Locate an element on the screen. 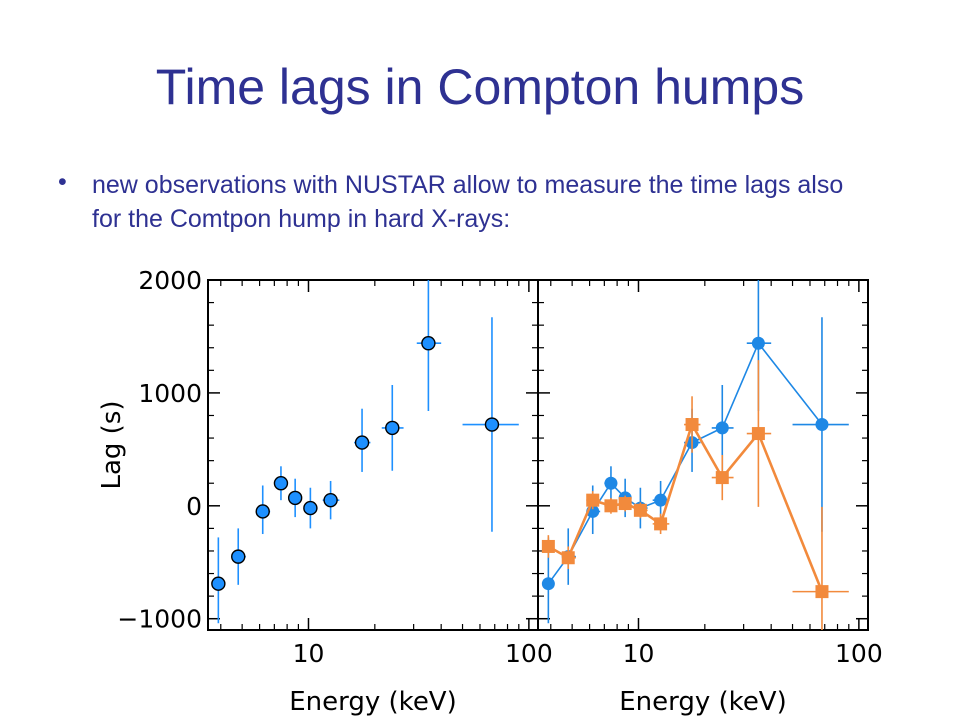 The width and height of the screenshot is (960, 723). y-axis-label: Lag (s) is located at coordinates (112, 444).